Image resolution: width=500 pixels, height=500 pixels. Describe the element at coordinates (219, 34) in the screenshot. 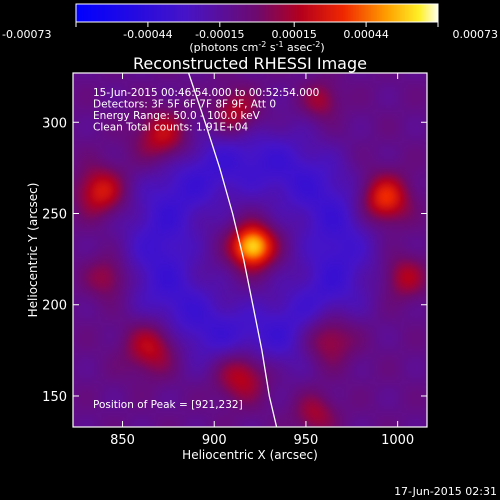

I see `colorbar-tick-label: -0.00015` at that location.